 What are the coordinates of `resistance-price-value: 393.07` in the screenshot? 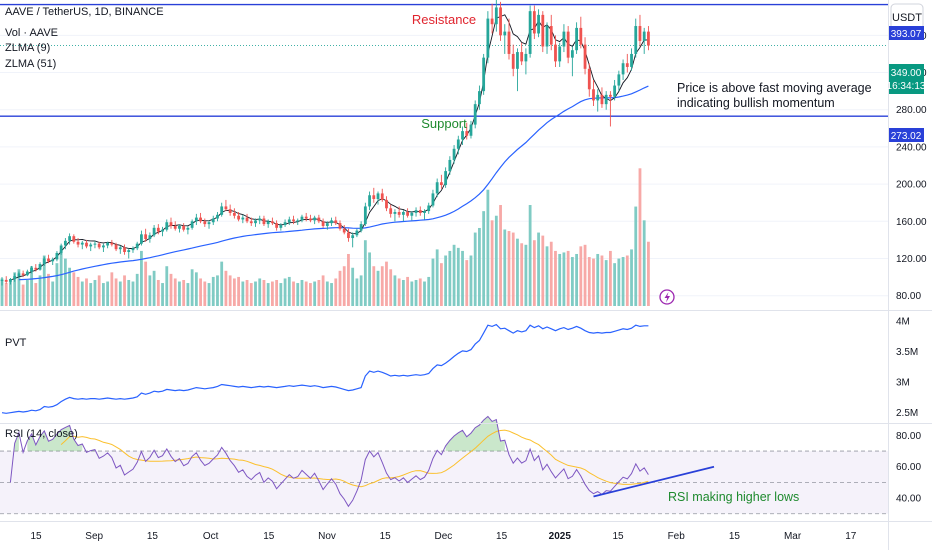 It's located at (906, 34).